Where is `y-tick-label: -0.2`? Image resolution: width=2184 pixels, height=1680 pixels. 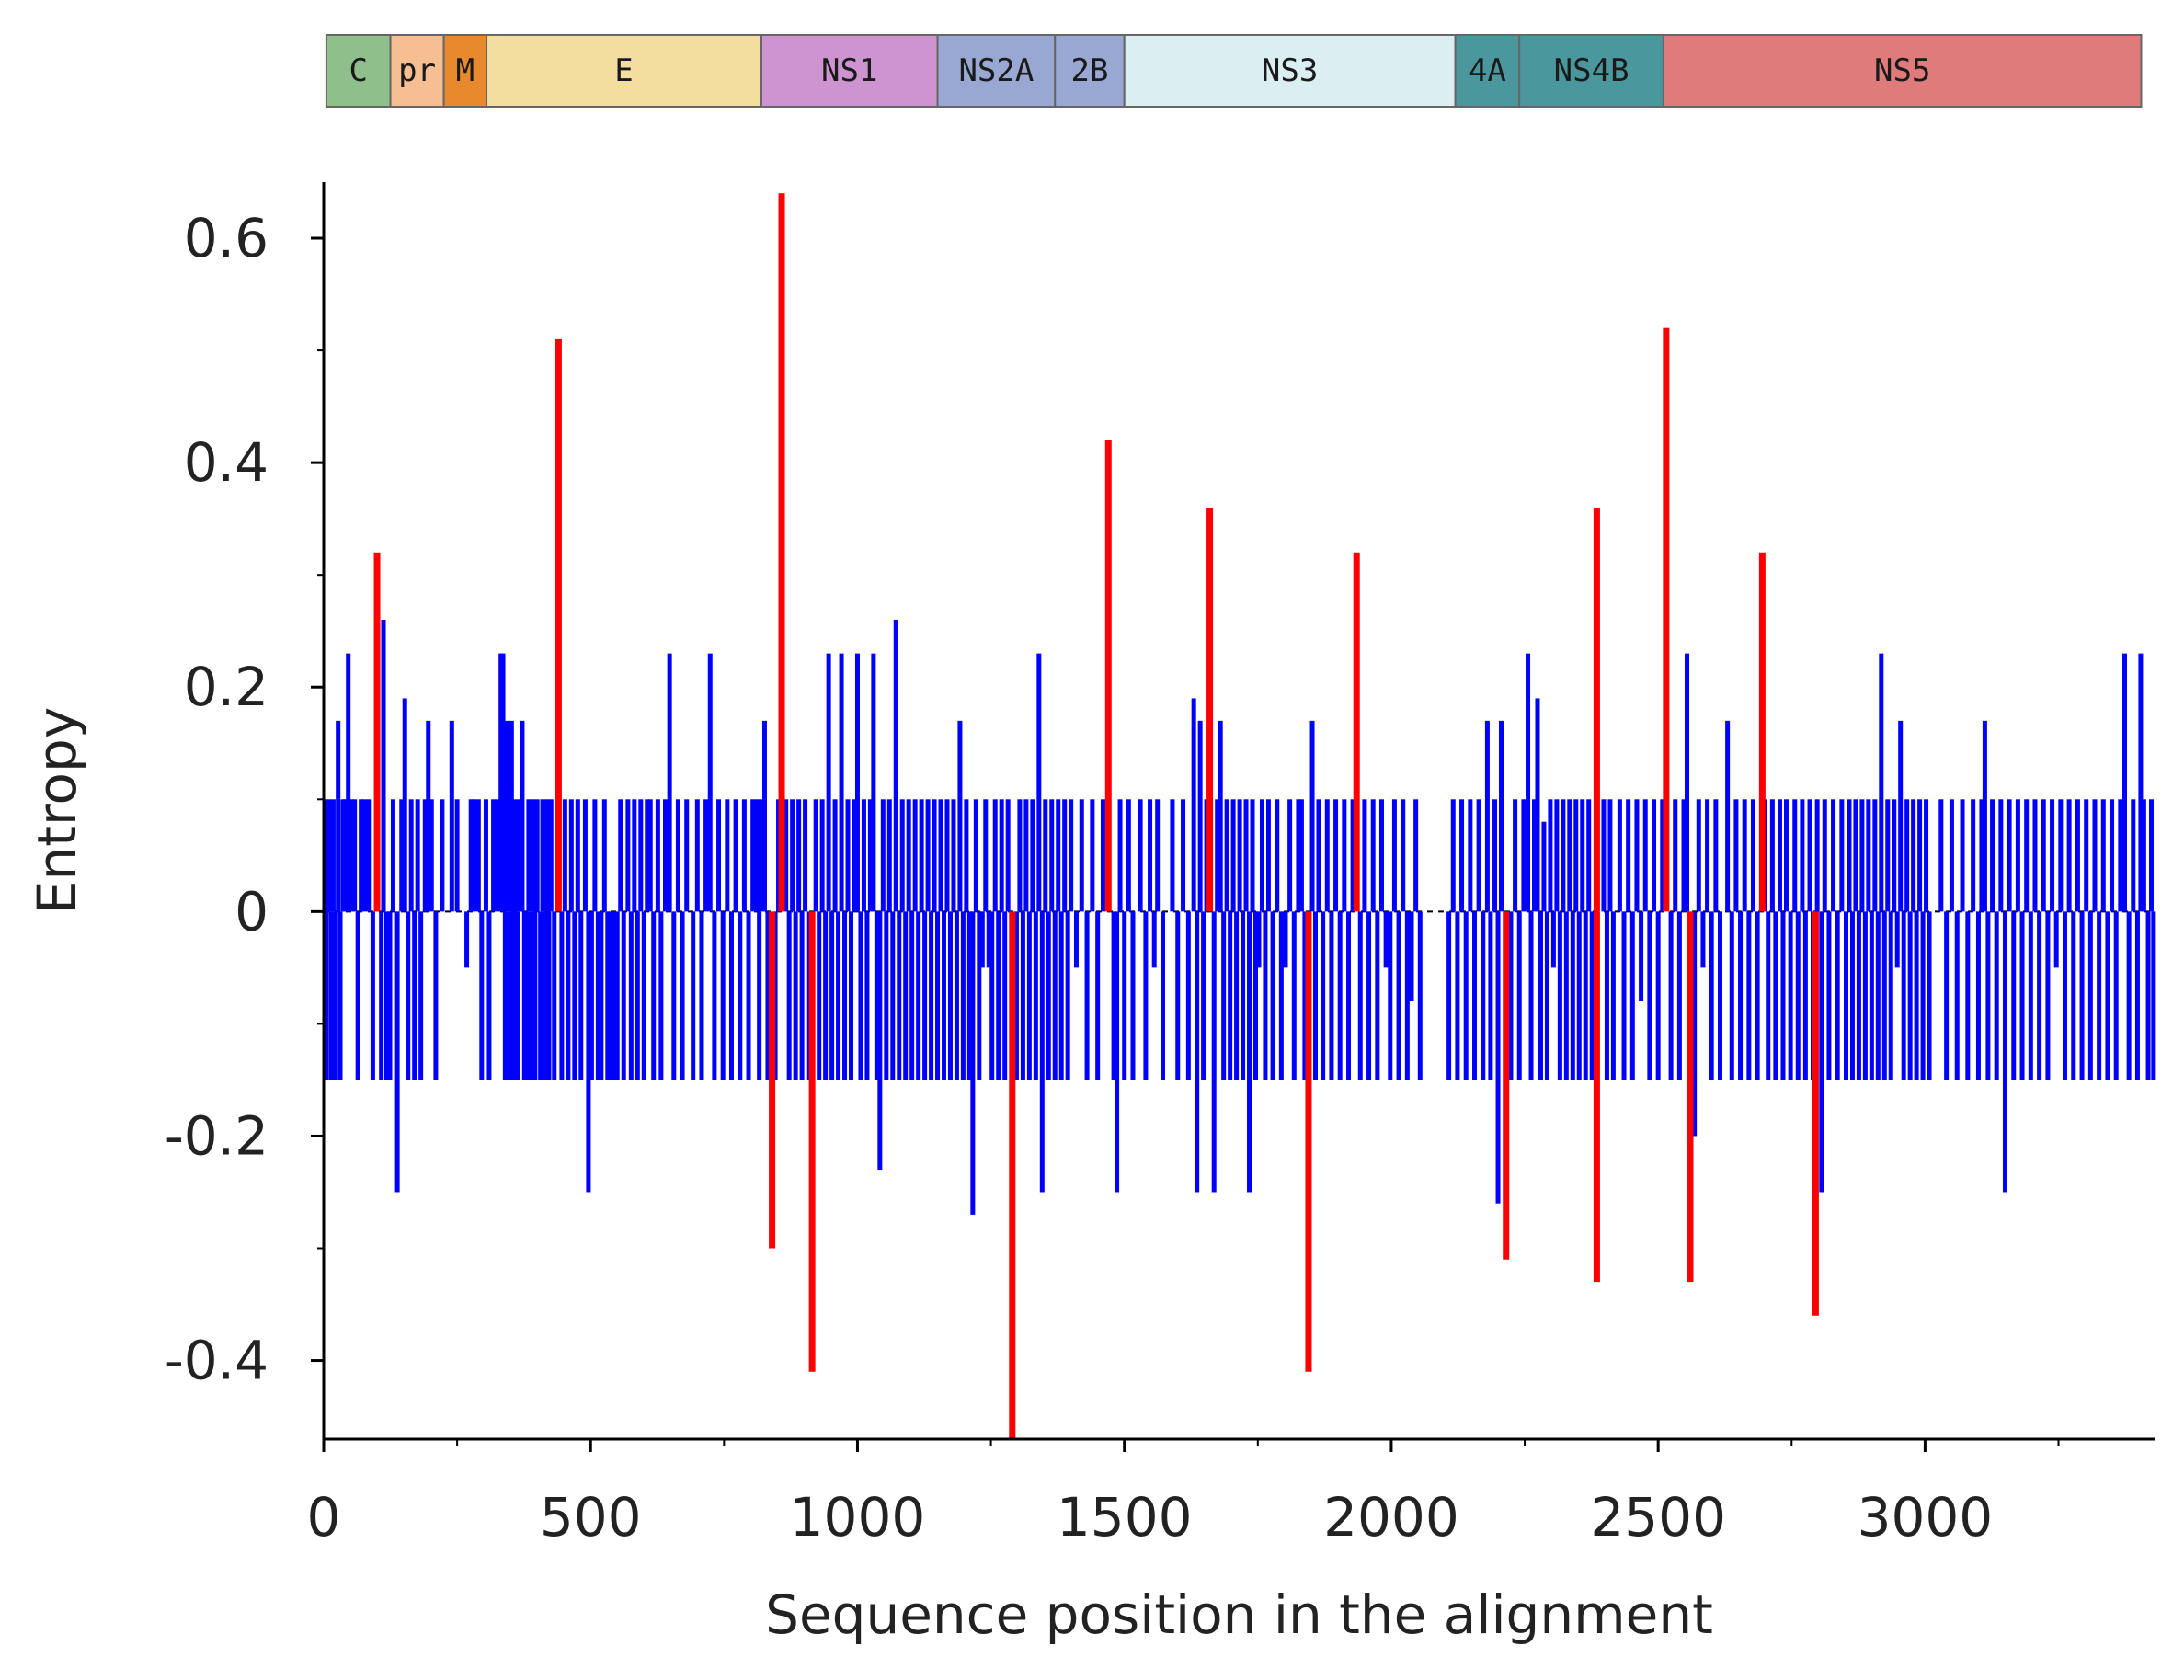
y-tick-label: -0.2 is located at coordinates (217, 1135).